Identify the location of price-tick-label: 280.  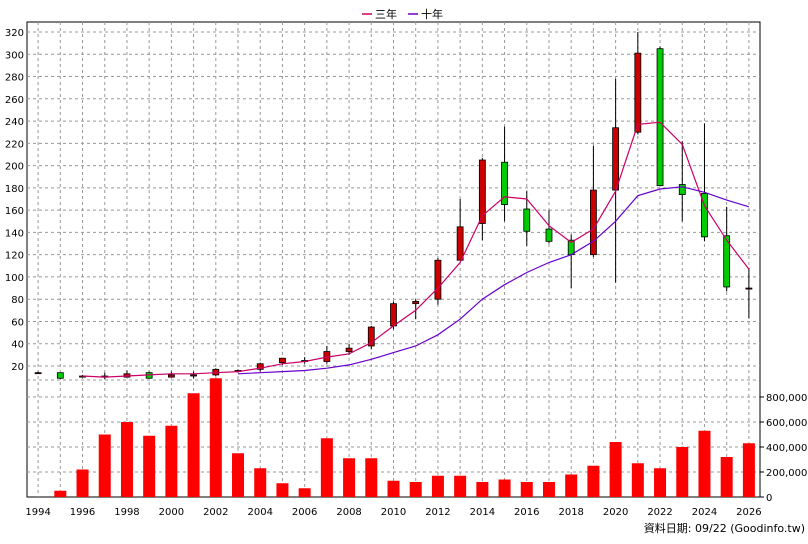
(14, 78).